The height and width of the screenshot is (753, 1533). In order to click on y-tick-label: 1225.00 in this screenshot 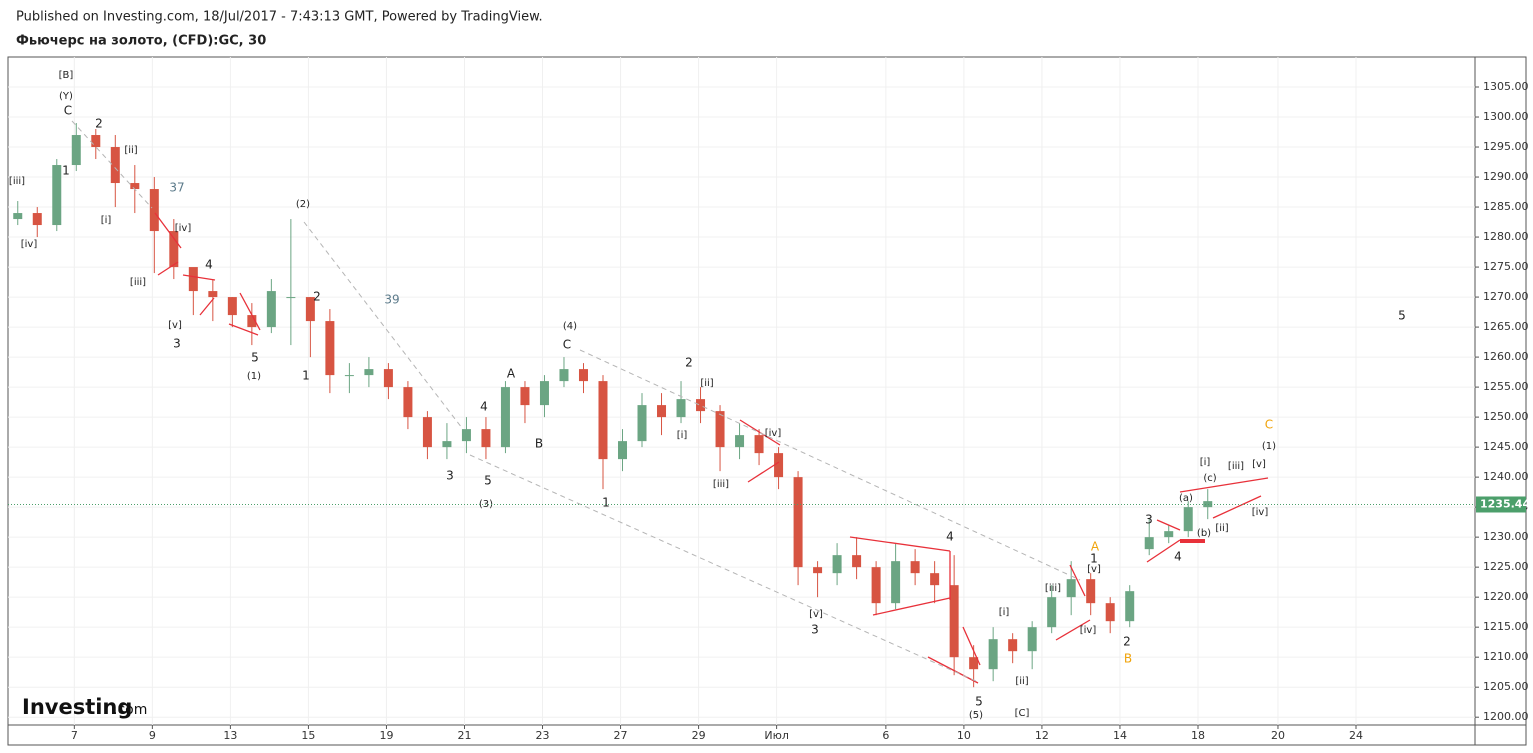, I will do `click(1506, 566)`.